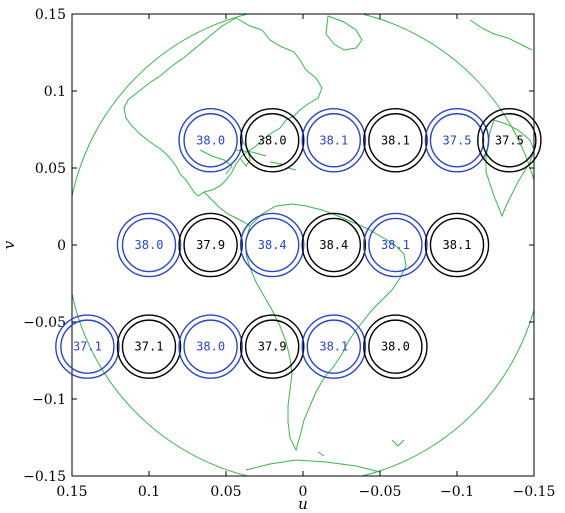  Describe the element at coordinates (380, 492) in the screenshot. I see `x-tick-label: −0.05` at that location.